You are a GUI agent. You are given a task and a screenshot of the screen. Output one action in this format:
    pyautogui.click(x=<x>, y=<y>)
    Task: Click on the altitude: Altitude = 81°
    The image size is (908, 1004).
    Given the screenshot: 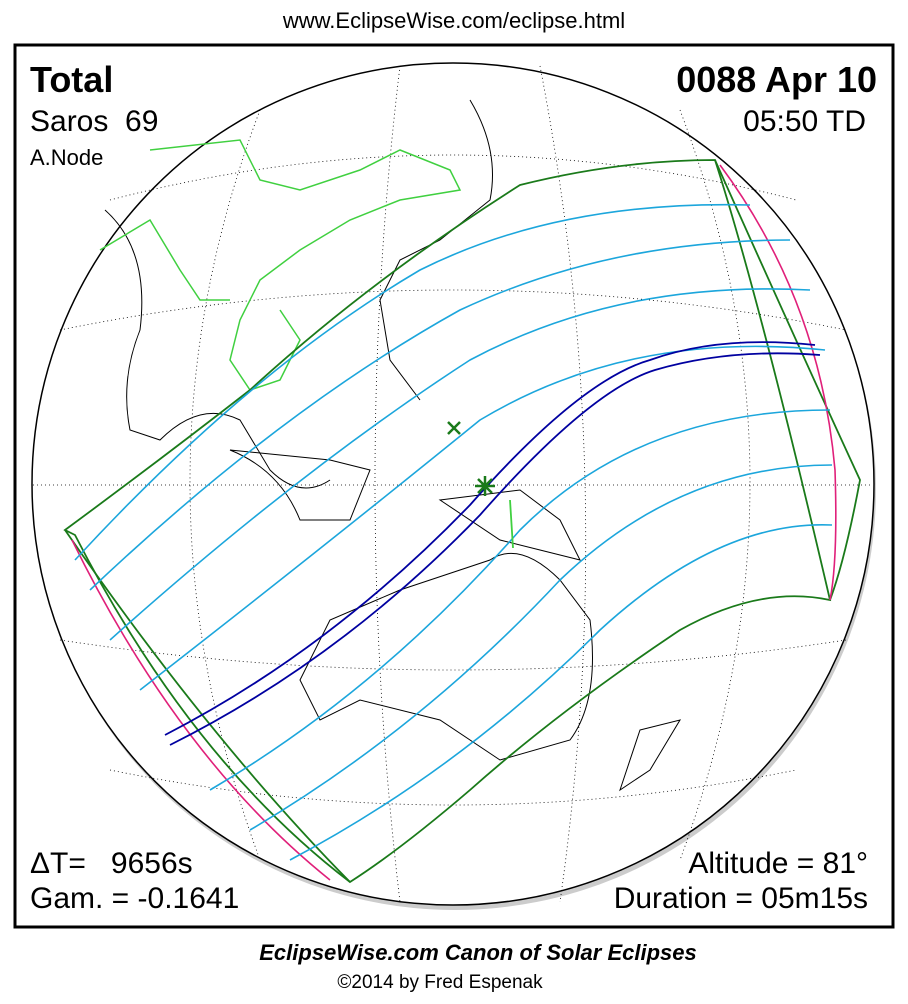 What is the action you would take?
    pyautogui.click(x=778, y=863)
    